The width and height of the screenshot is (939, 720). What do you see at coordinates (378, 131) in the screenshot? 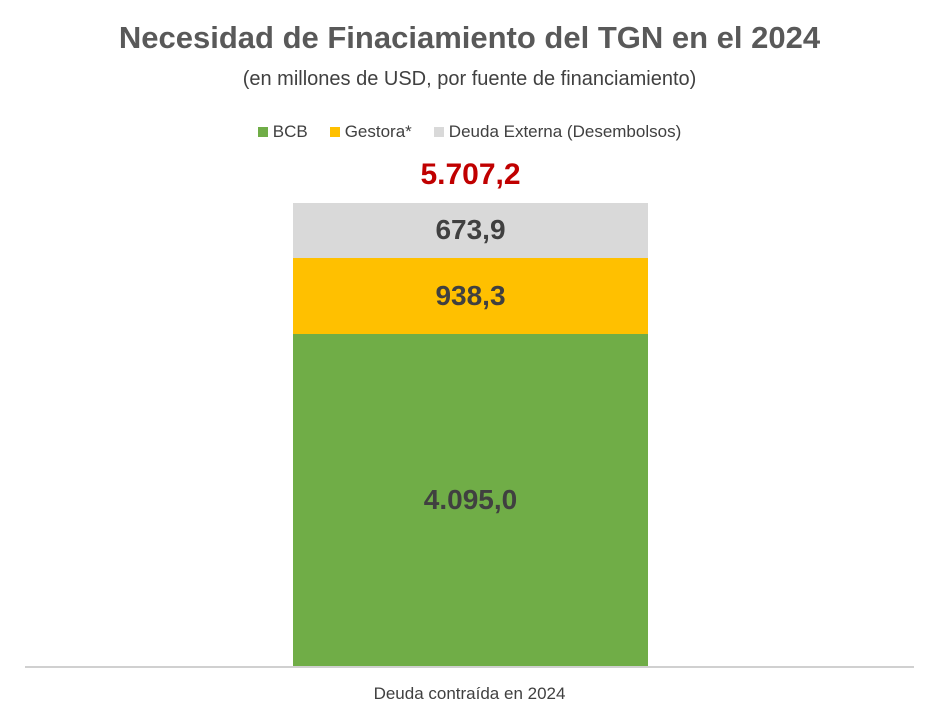
I see `legend-label-gestora: Gestora*` at bounding box center [378, 131].